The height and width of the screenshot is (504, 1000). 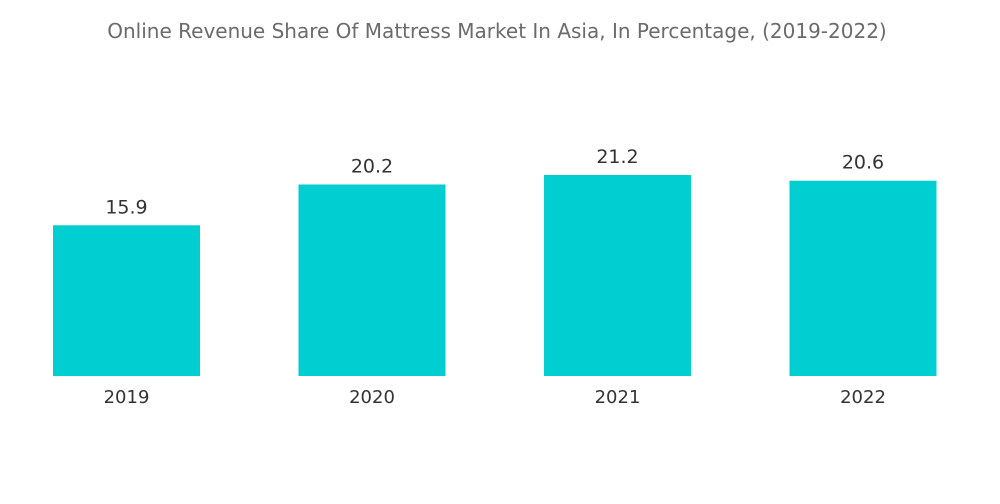 What do you see at coordinates (863, 278) in the screenshot?
I see `bar-2022` at bounding box center [863, 278].